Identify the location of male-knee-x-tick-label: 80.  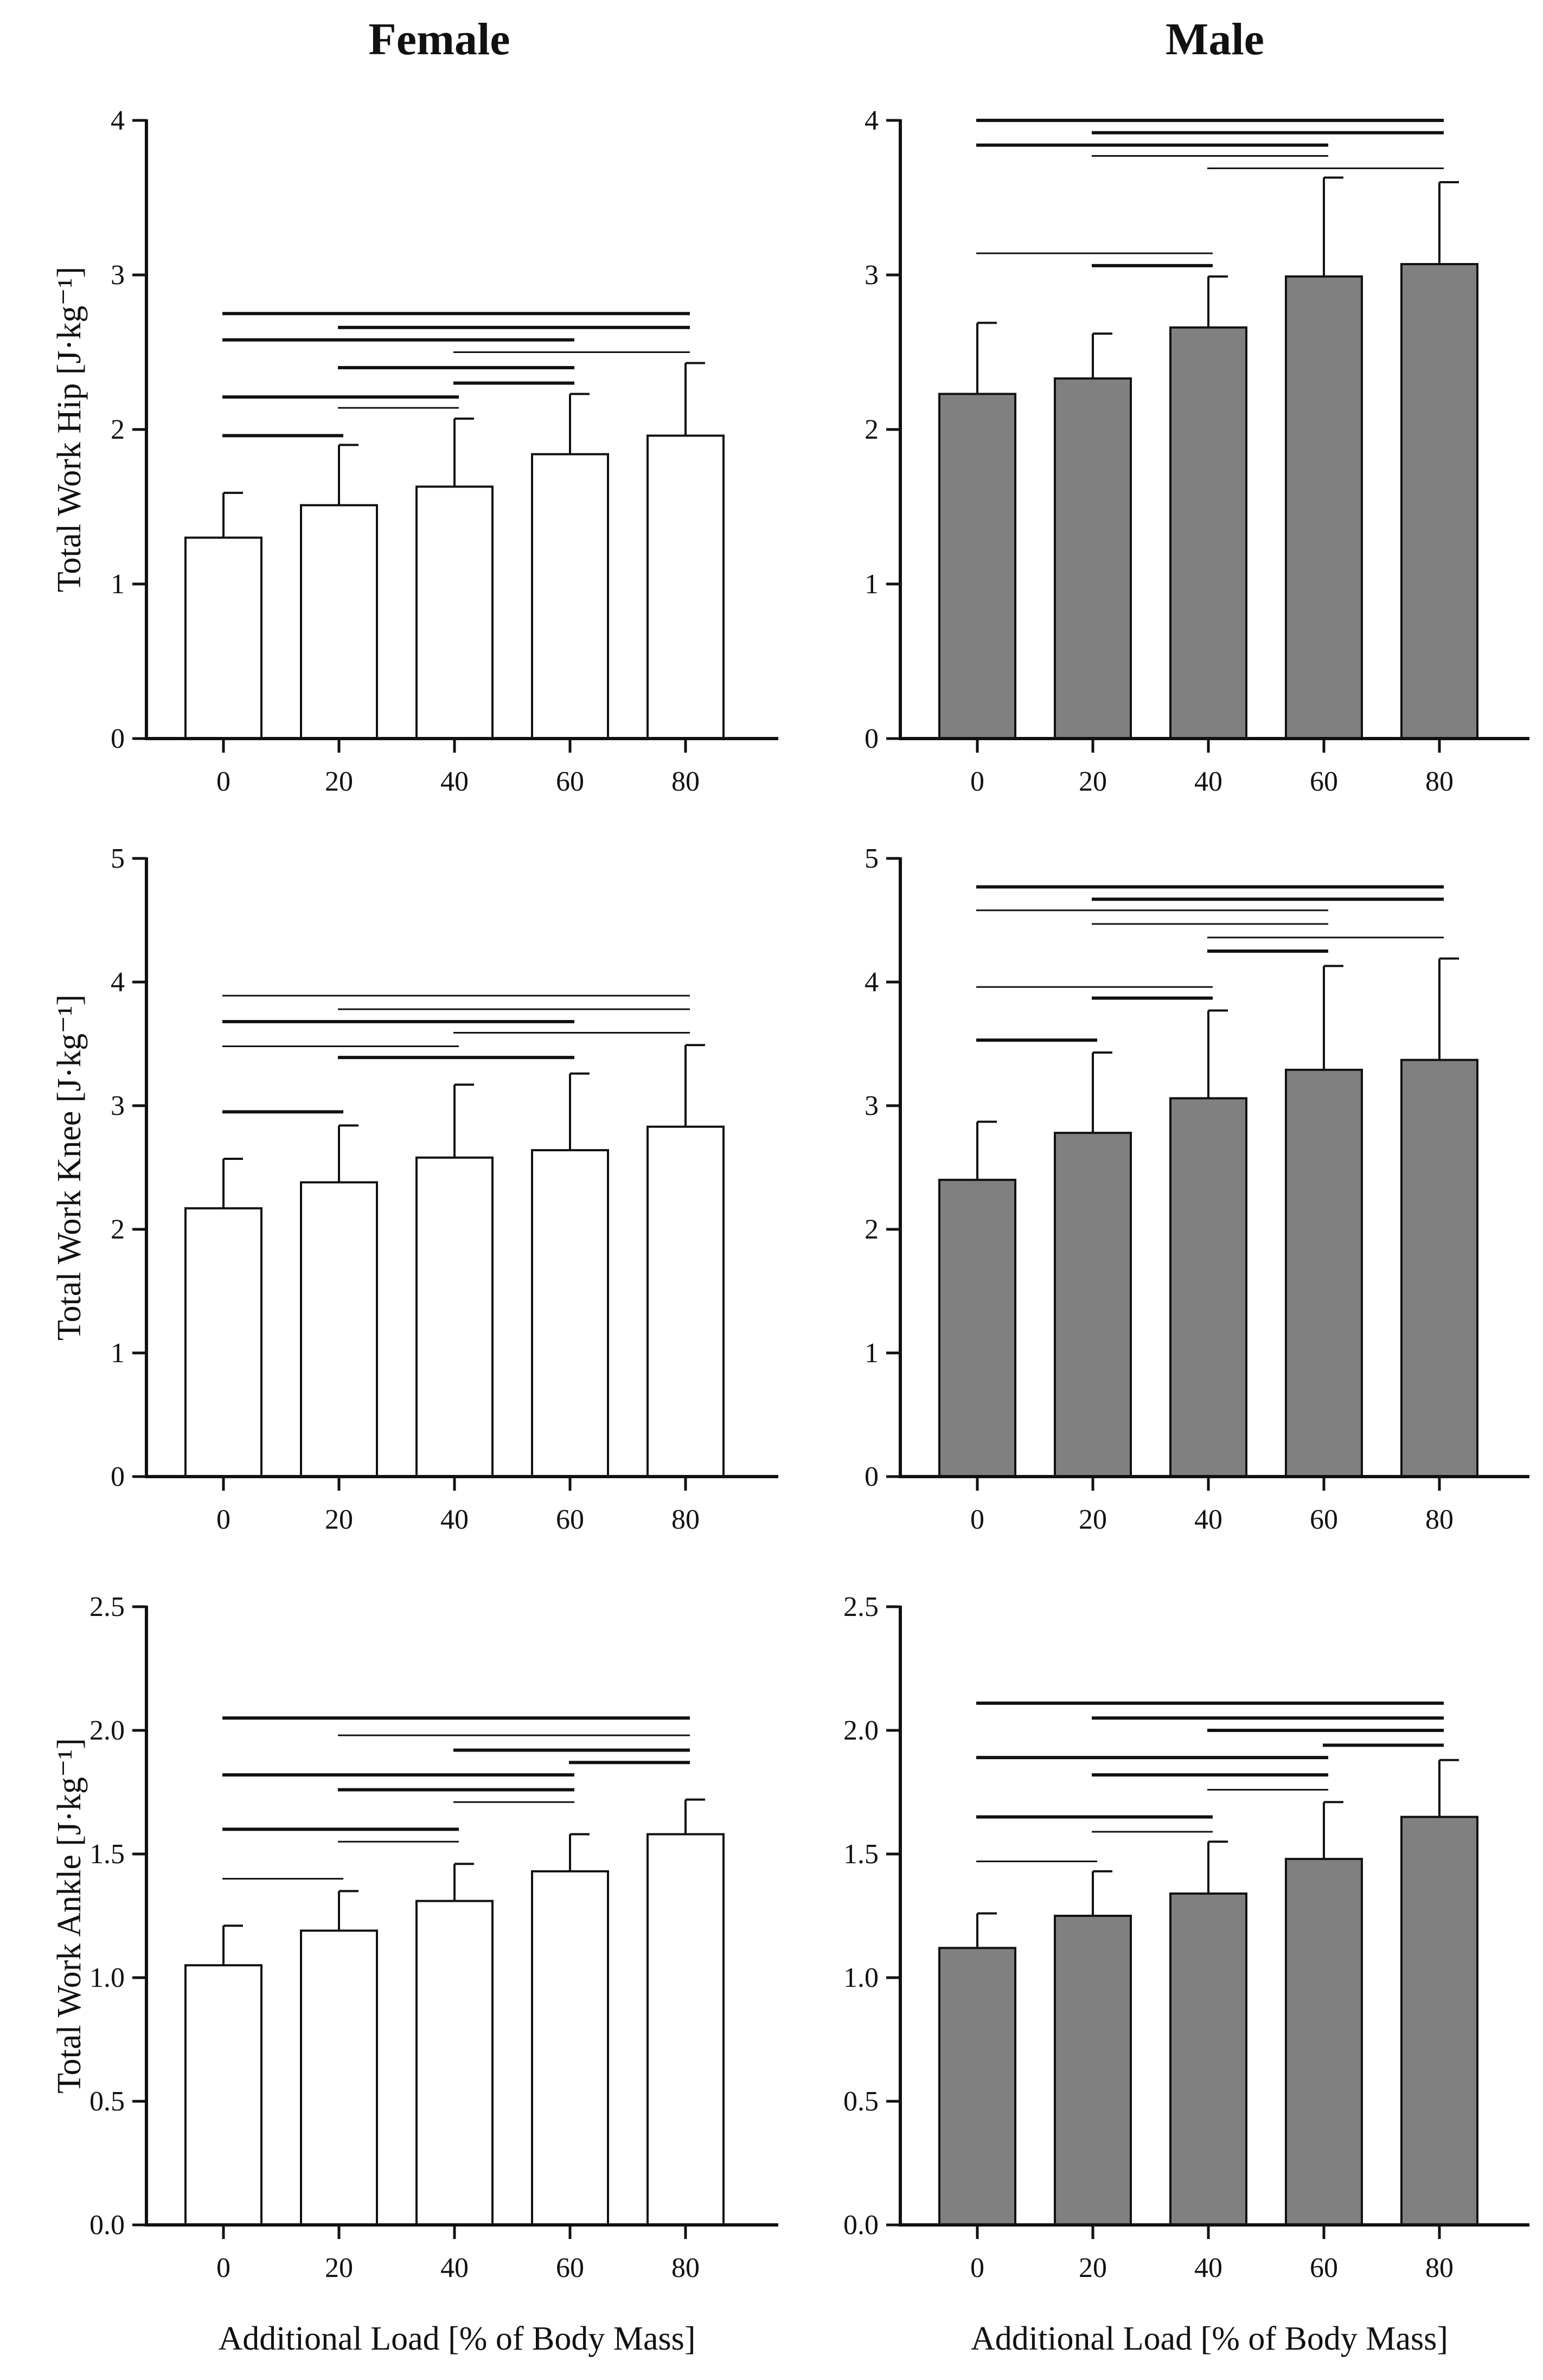
(1439, 1519).